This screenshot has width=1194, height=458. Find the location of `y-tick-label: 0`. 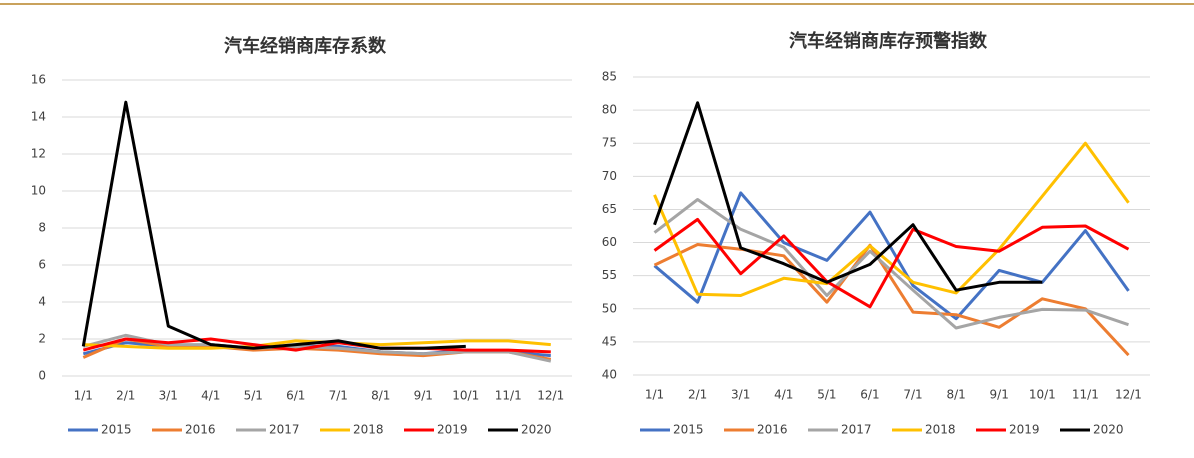

y-tick-label: 0 is located at coordinates (42, 376).